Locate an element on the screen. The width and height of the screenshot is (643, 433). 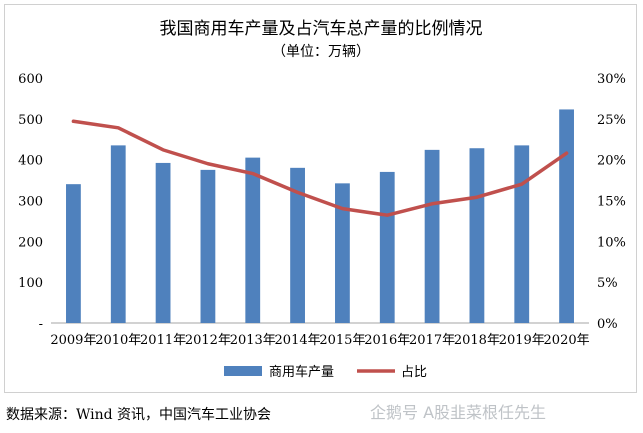
legend-label-production: 商用车产量 is located at coordinates (301, 372).